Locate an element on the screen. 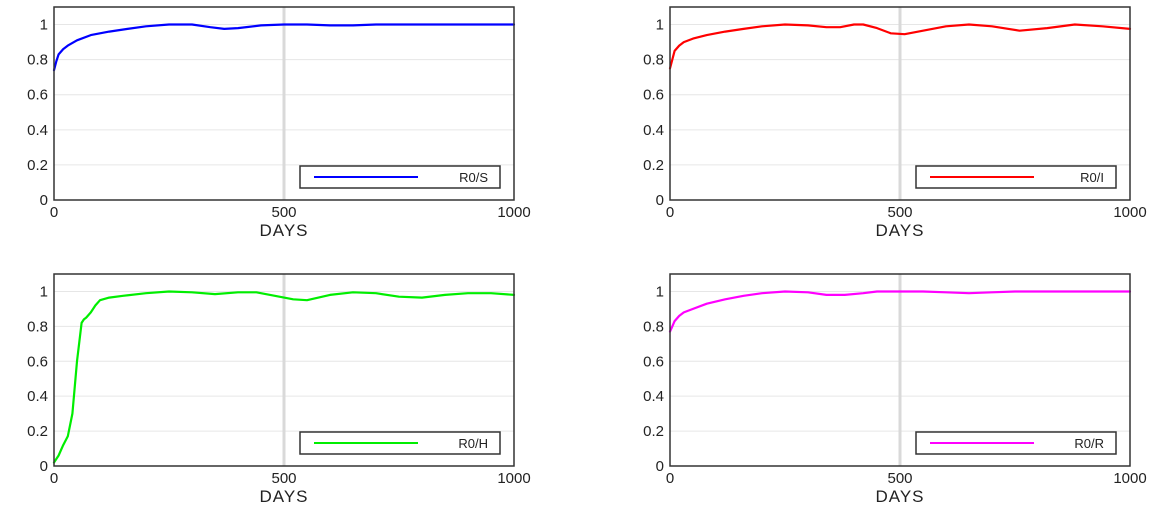  legend: R0/S is located at coordinates (400, 177).